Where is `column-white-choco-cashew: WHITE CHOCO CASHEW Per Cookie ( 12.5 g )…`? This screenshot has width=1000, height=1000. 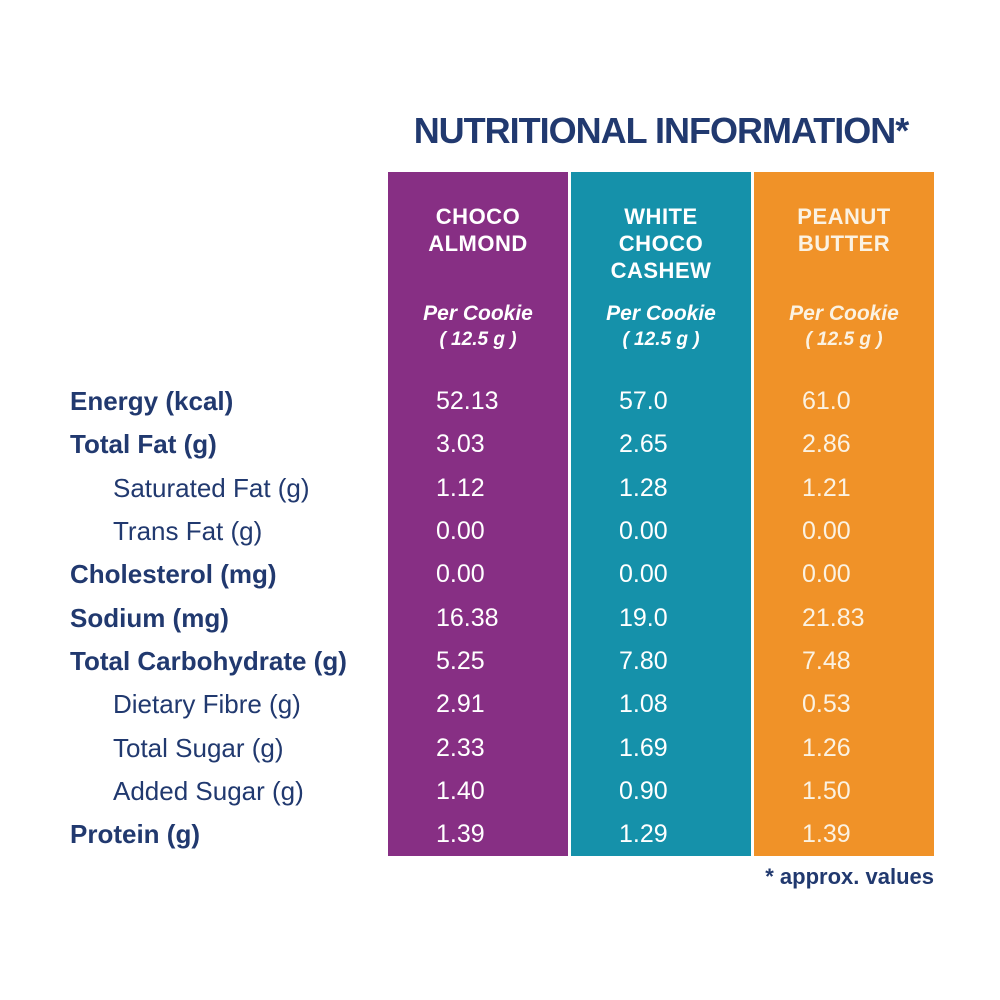 column-white-choco-cashew: WHITE CHOCO CASHEW Per Cookie ( 12.5 g )… is located at coordinates (661, 514).